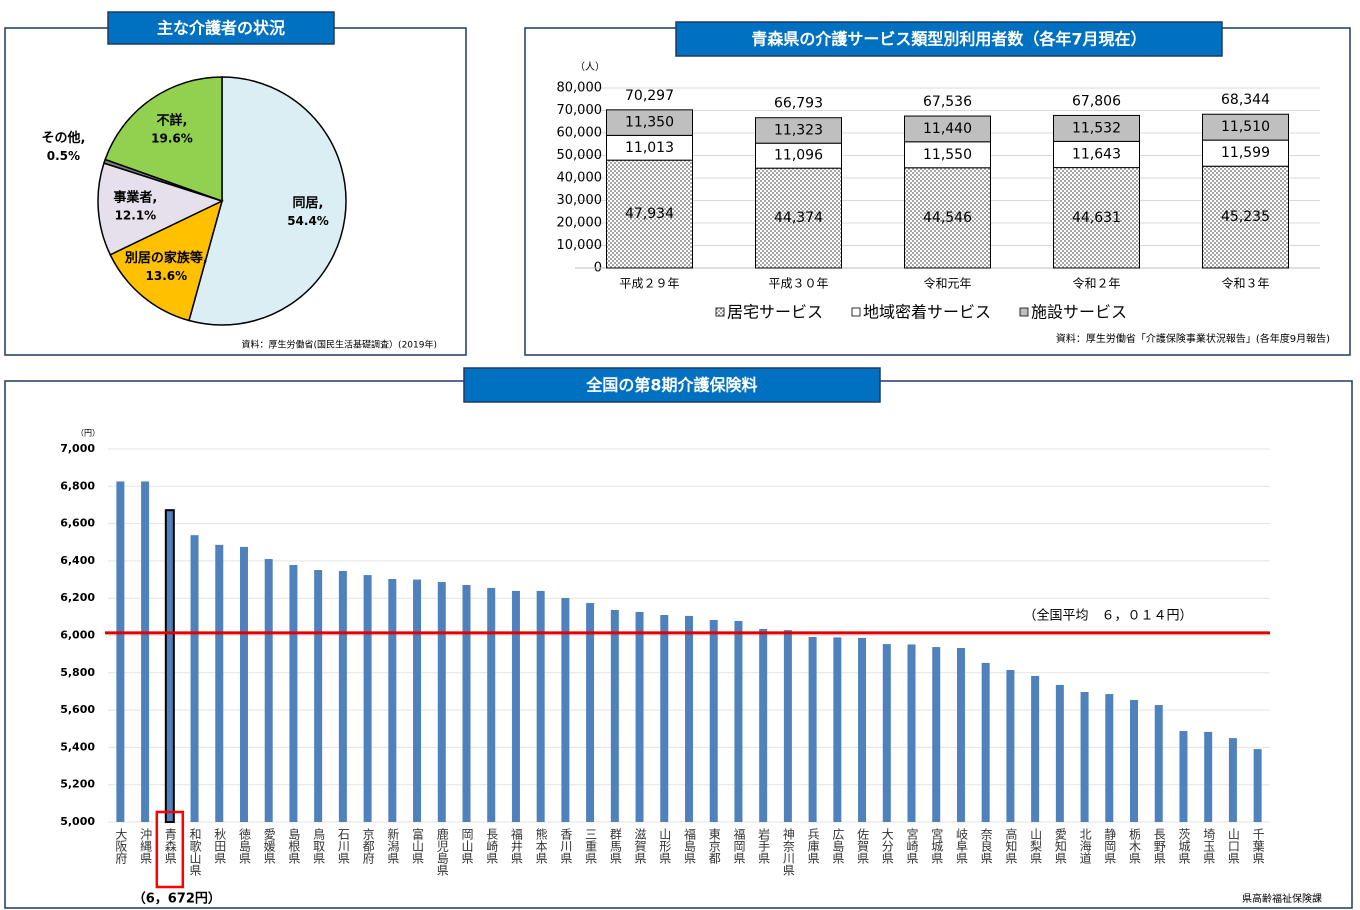 Image resolution: width=1360 pixels, height=910 pixels. Describe the element at coordinates (1085, 846) in the screenshot. I see `x-tick-label: 北海道` at that location.